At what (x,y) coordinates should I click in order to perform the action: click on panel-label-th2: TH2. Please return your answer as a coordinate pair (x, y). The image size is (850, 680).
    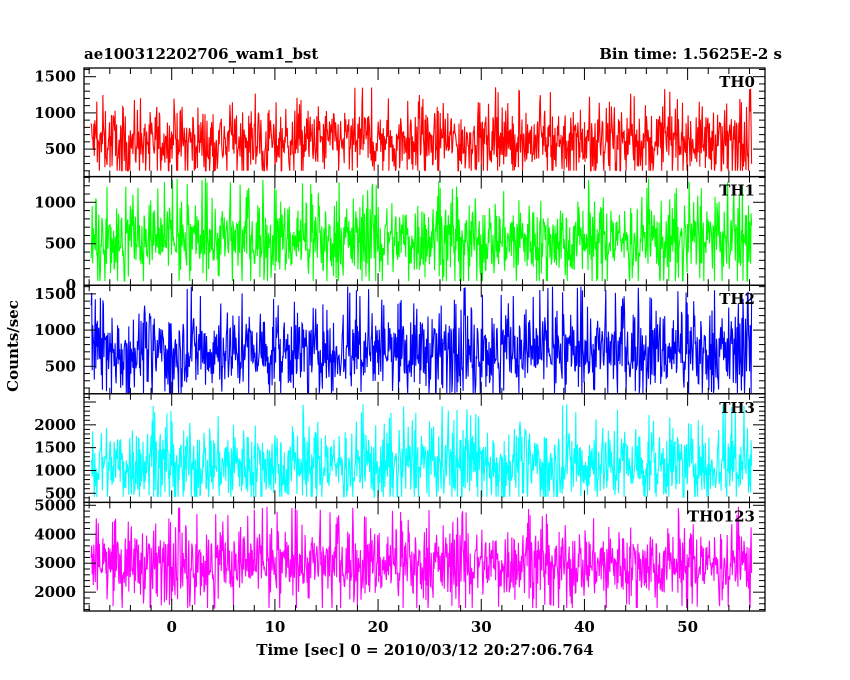
    Looking at the image, I should click on (737, 299).